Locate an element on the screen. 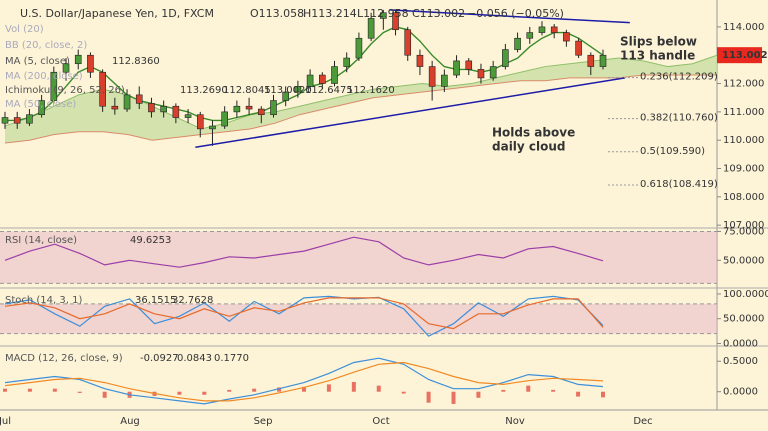 This screenshot has width=768, height=431. ohlc-label: O113.058 is located at coordinates (277, 13).